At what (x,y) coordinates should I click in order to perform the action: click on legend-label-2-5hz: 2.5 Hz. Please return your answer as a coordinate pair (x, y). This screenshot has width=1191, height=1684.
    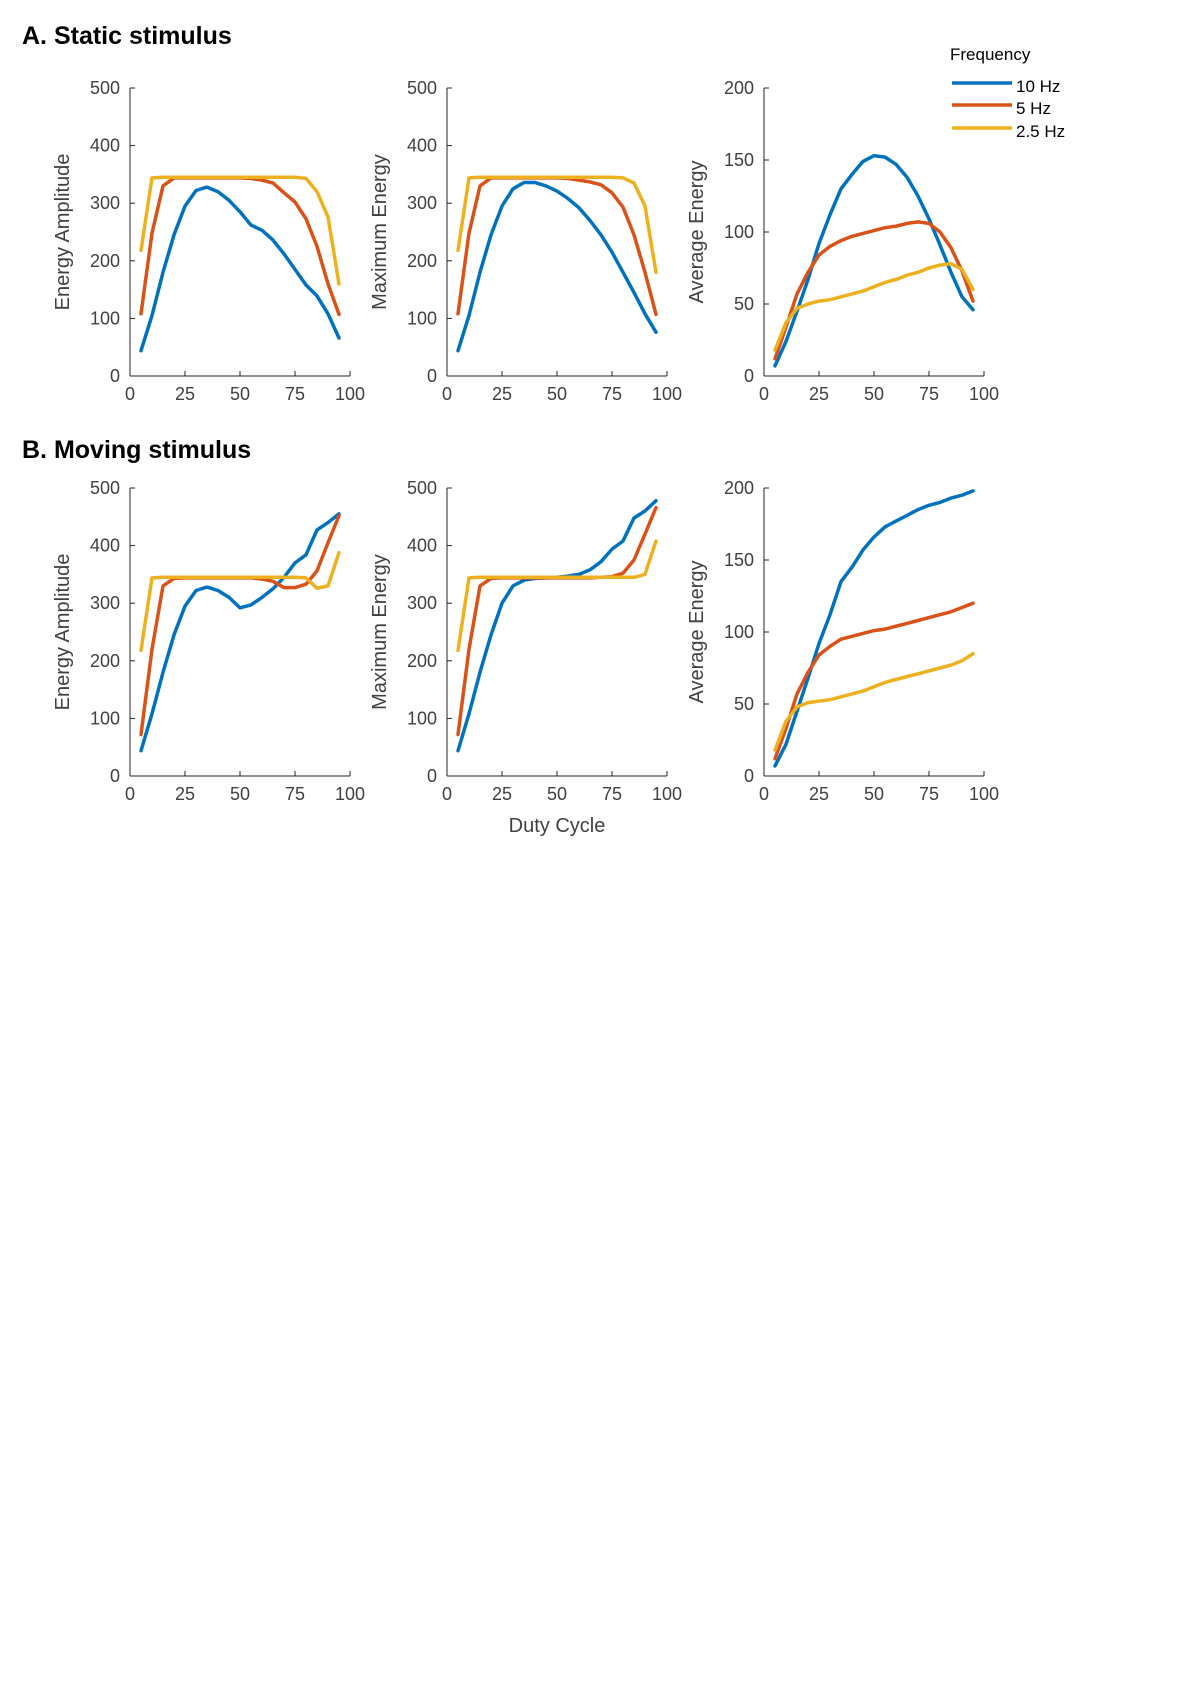
    Looking at the image, I should click on (1040, 131).